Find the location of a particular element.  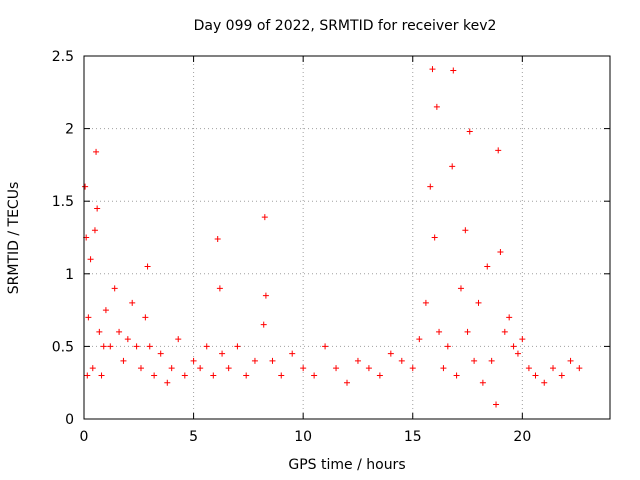

y-tick-label: 0 is located at coordinates (69, 420).